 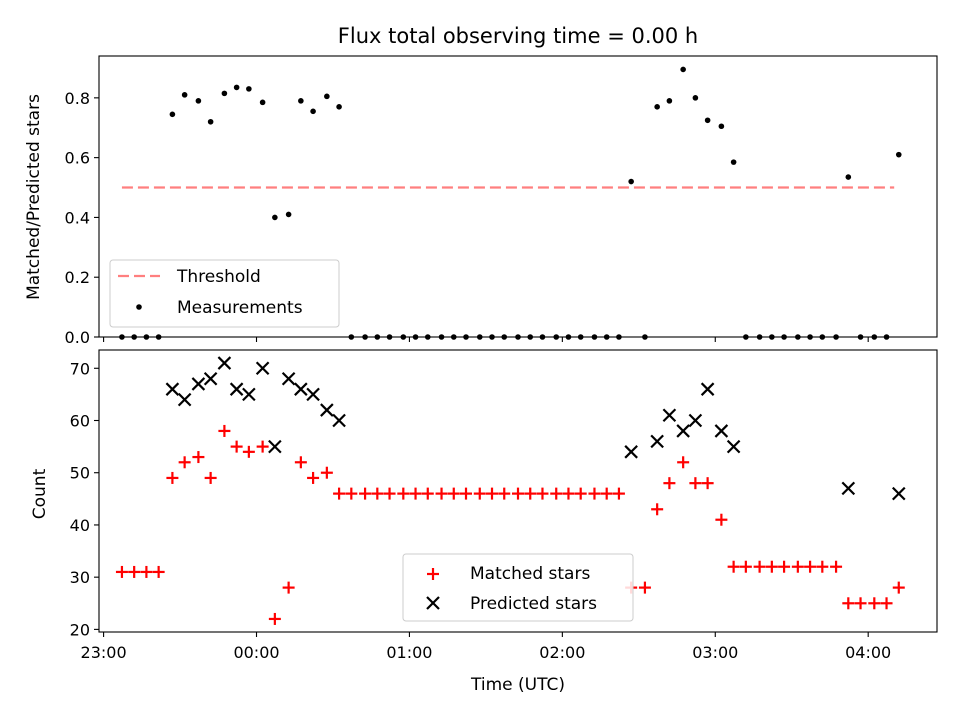 What do you see at coordinates (533, 604) in the screenshot?
I see `legend-predicted-label: Predicted stars` at bounding box center [533, 604].